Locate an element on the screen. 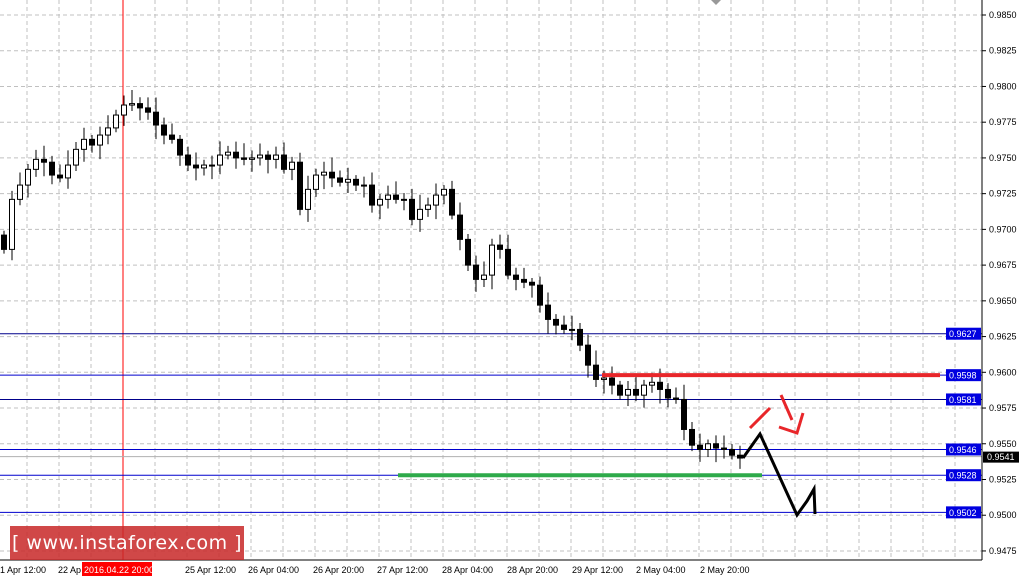  y-tick-label: 0.9650 is located at coordinates (1003, 301).